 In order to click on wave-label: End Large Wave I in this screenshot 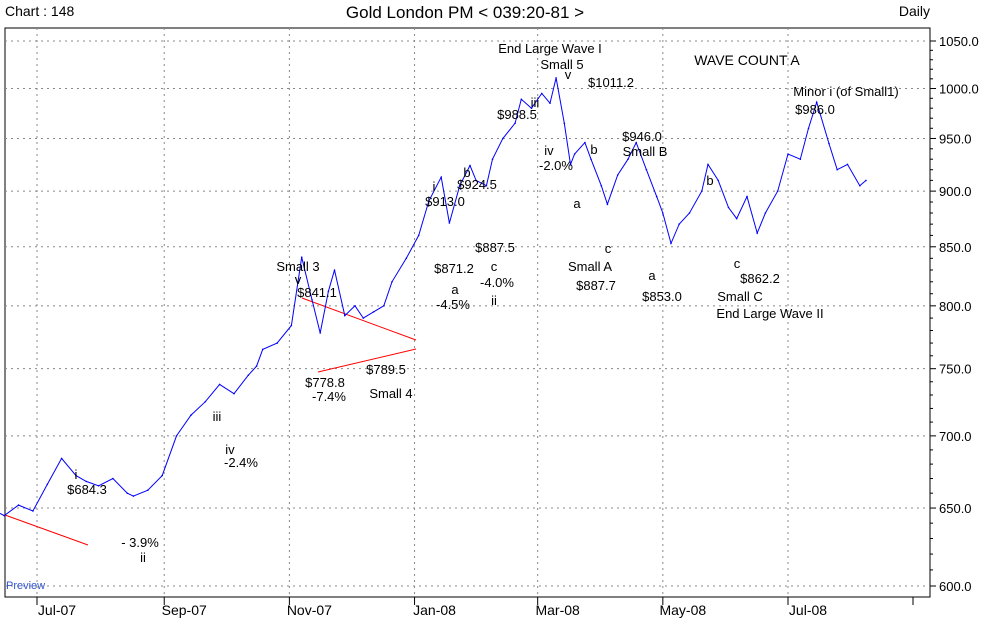, I will do `click(550, 48)`.